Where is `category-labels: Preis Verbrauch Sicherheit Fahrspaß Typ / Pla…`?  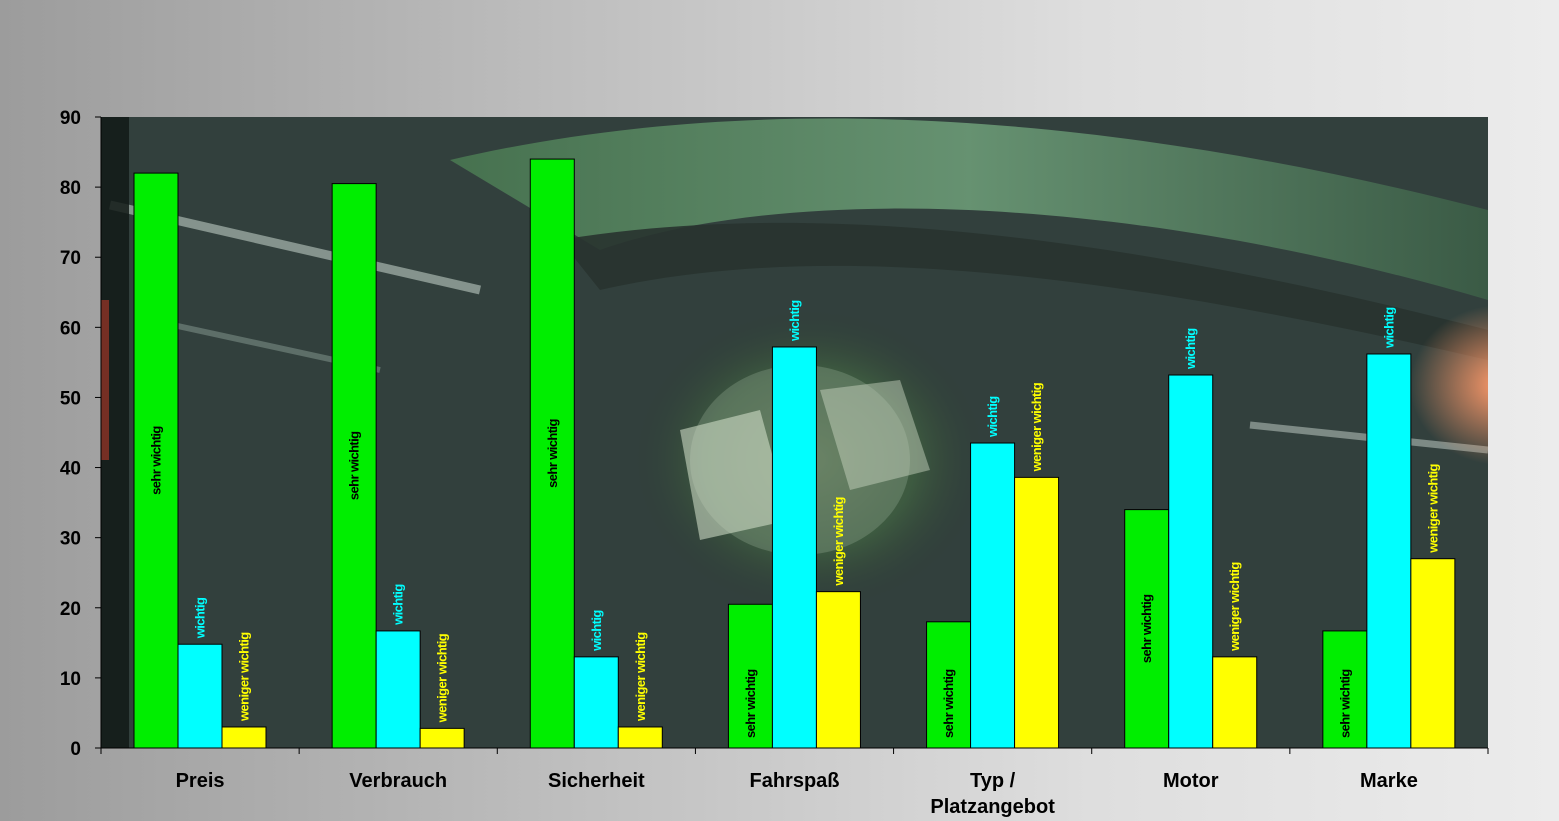 category-labels: Preis Verbrauch Sicherheit Fahrspaß Typ / Pla… is located at coordinates (797, 794).